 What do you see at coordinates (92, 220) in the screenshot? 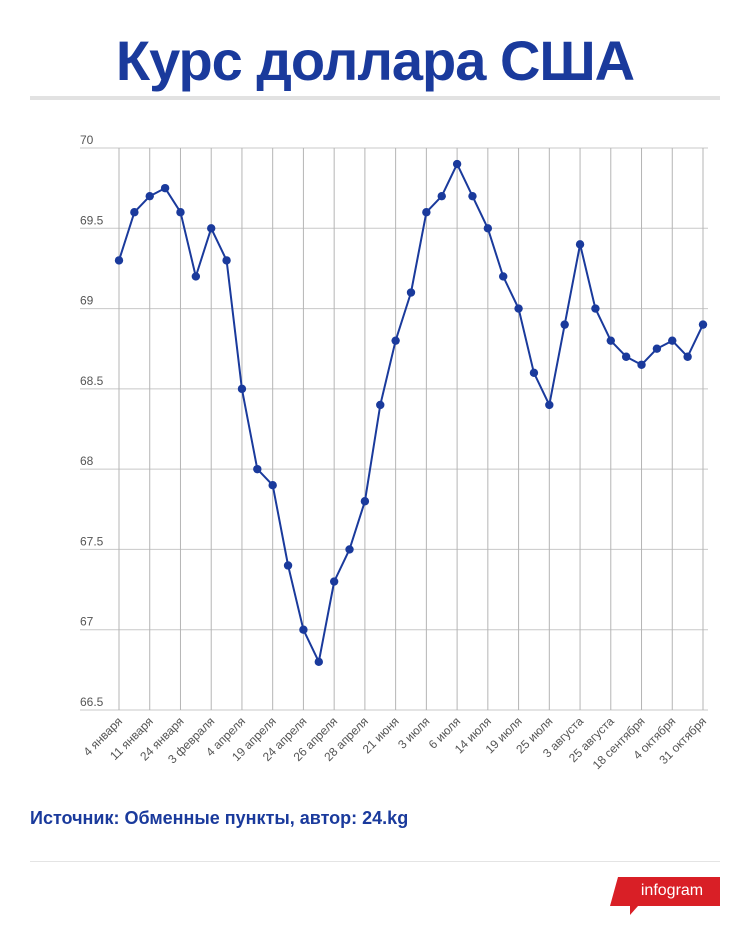
I see `y-tick-label: 69.5` at bounding box center [92, 220].